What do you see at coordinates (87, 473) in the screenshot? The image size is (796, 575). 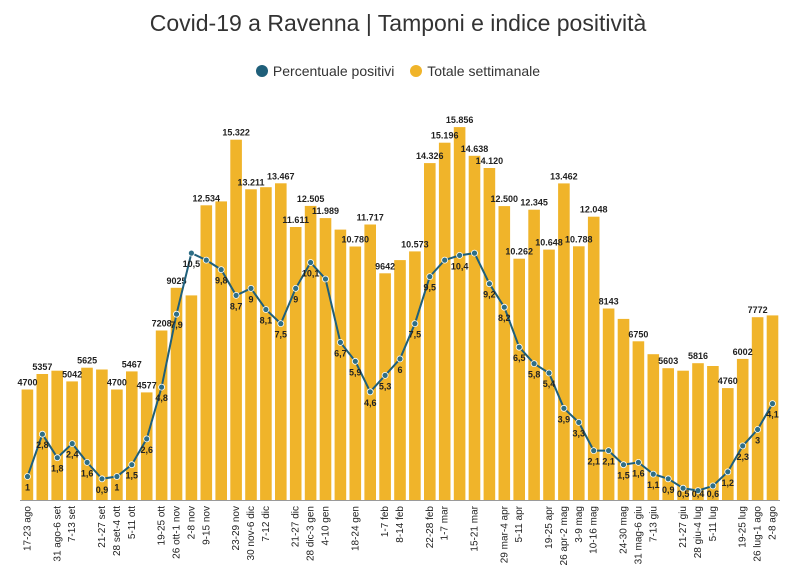 I see `point-value-label-4: 1,6` at bounding box center [87, 473].